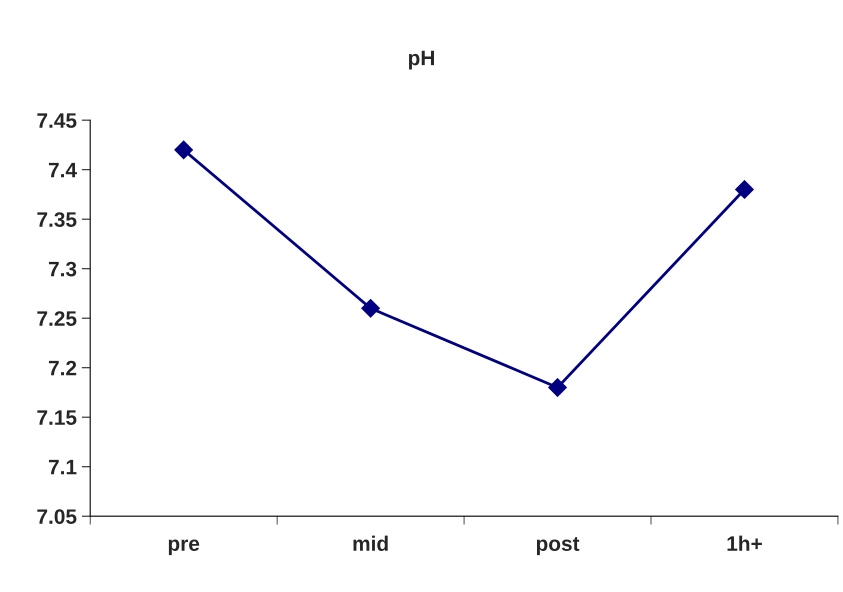 This screenshot has width=843, height=592. Describe the element at coordinates (745, 543) in the screenshot. I see `x-tick-label: 1h+` at that location.